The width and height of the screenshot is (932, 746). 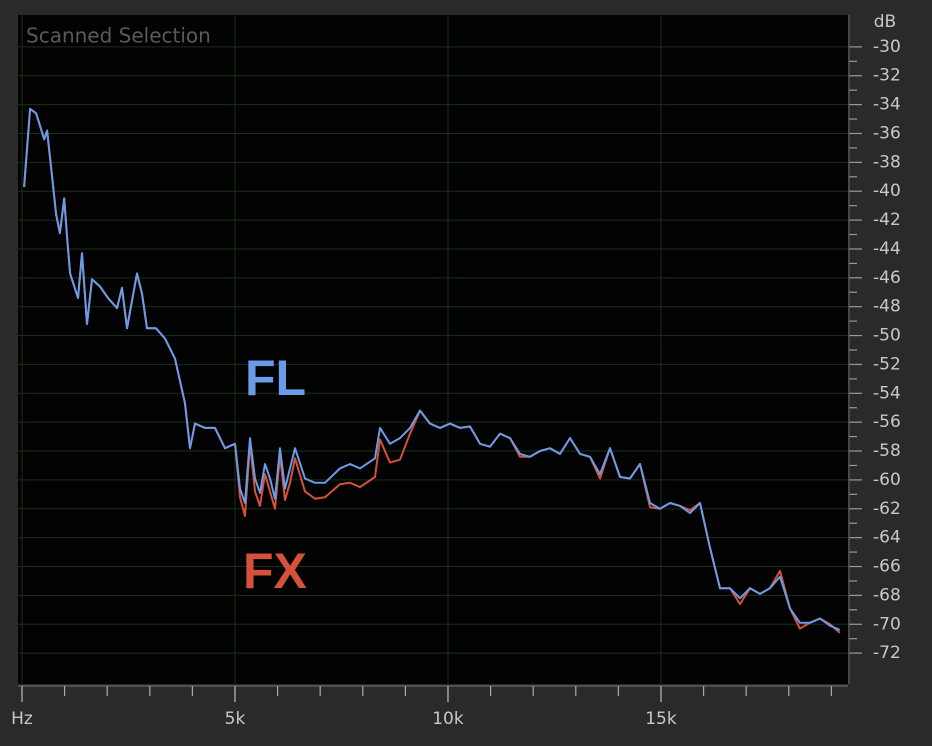 I want to click on legend: FX FL, so click(x=275, y=474).